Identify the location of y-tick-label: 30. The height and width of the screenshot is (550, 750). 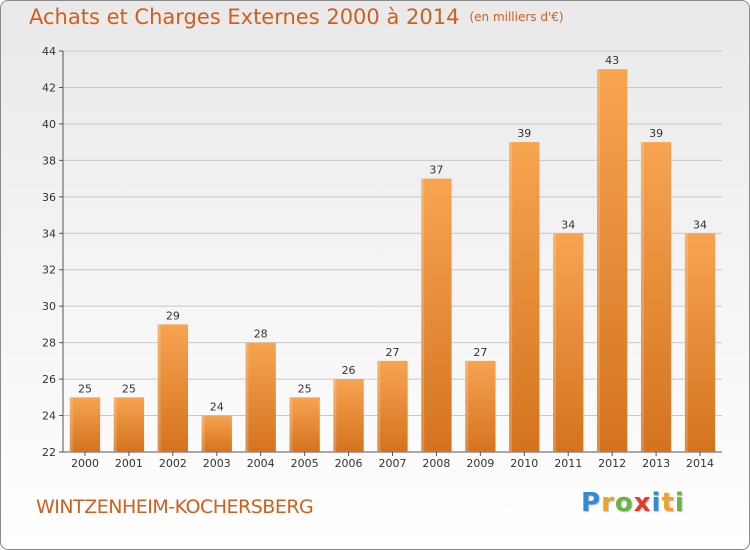
(49, 306).